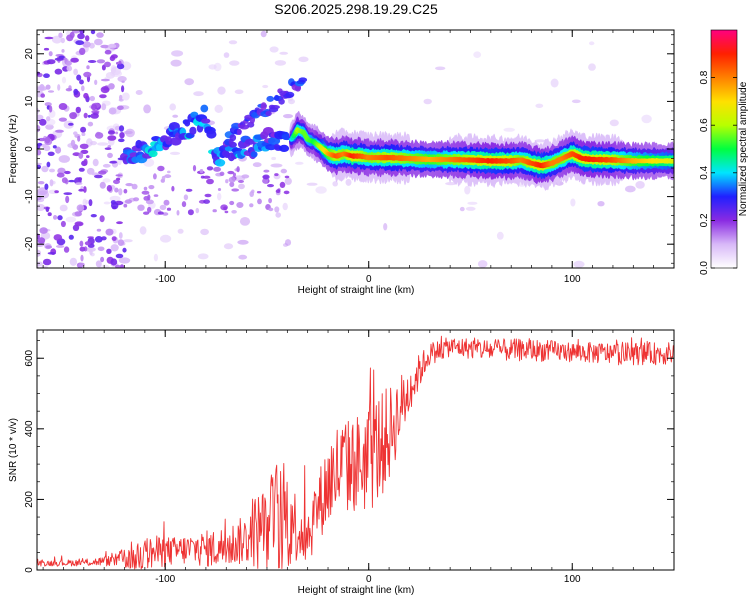 Image resolution: width=750 pixels, height=600 pixels. Describe the element at coordinates (29, 101) in the screenshot. I see `spectrogram-y-tick-label: 10` at that location.